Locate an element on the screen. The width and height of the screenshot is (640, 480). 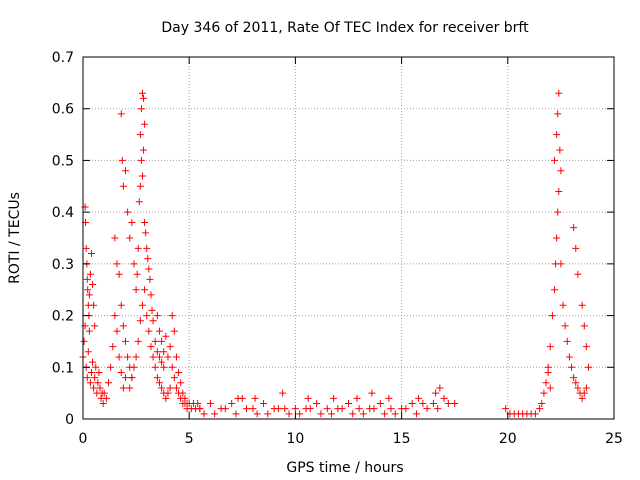
x-axis-label: GPS time / hours is located at coordinates (344, 468).